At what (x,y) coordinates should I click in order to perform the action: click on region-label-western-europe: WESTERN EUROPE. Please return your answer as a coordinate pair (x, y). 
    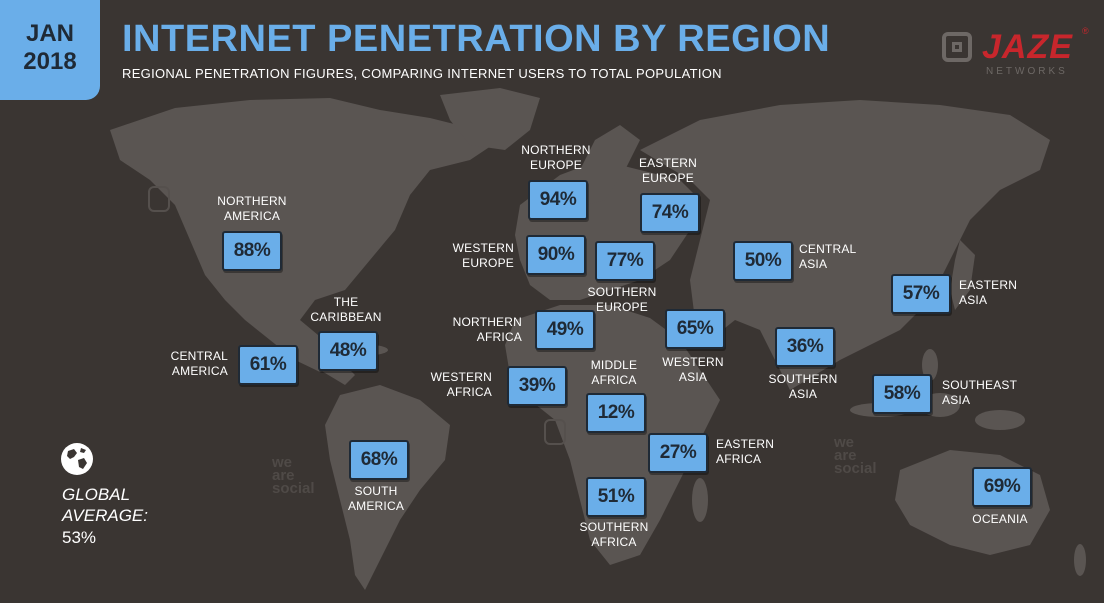
    Looking at the image, I should click on (483, 255).